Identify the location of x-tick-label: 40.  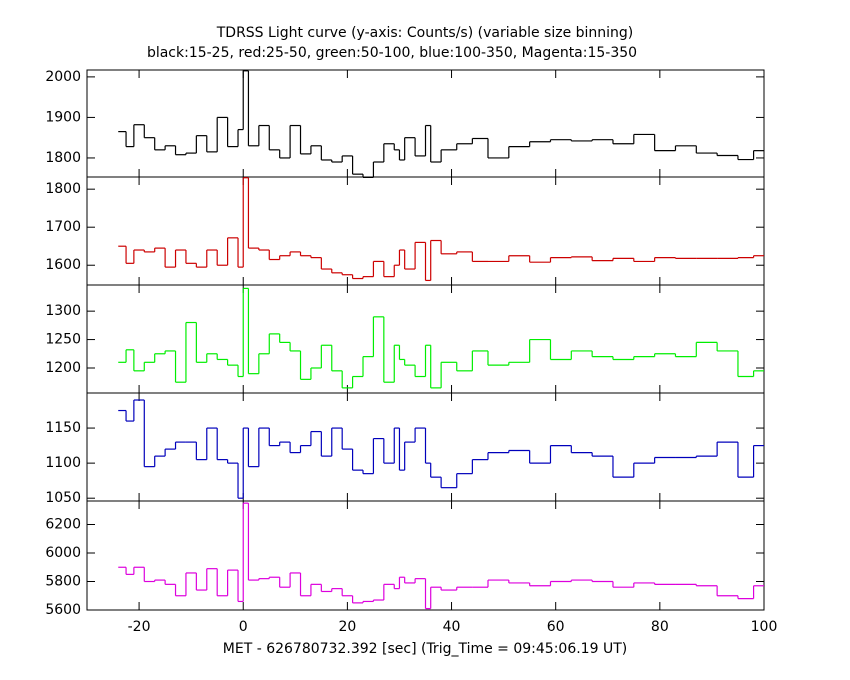
(452, 627).